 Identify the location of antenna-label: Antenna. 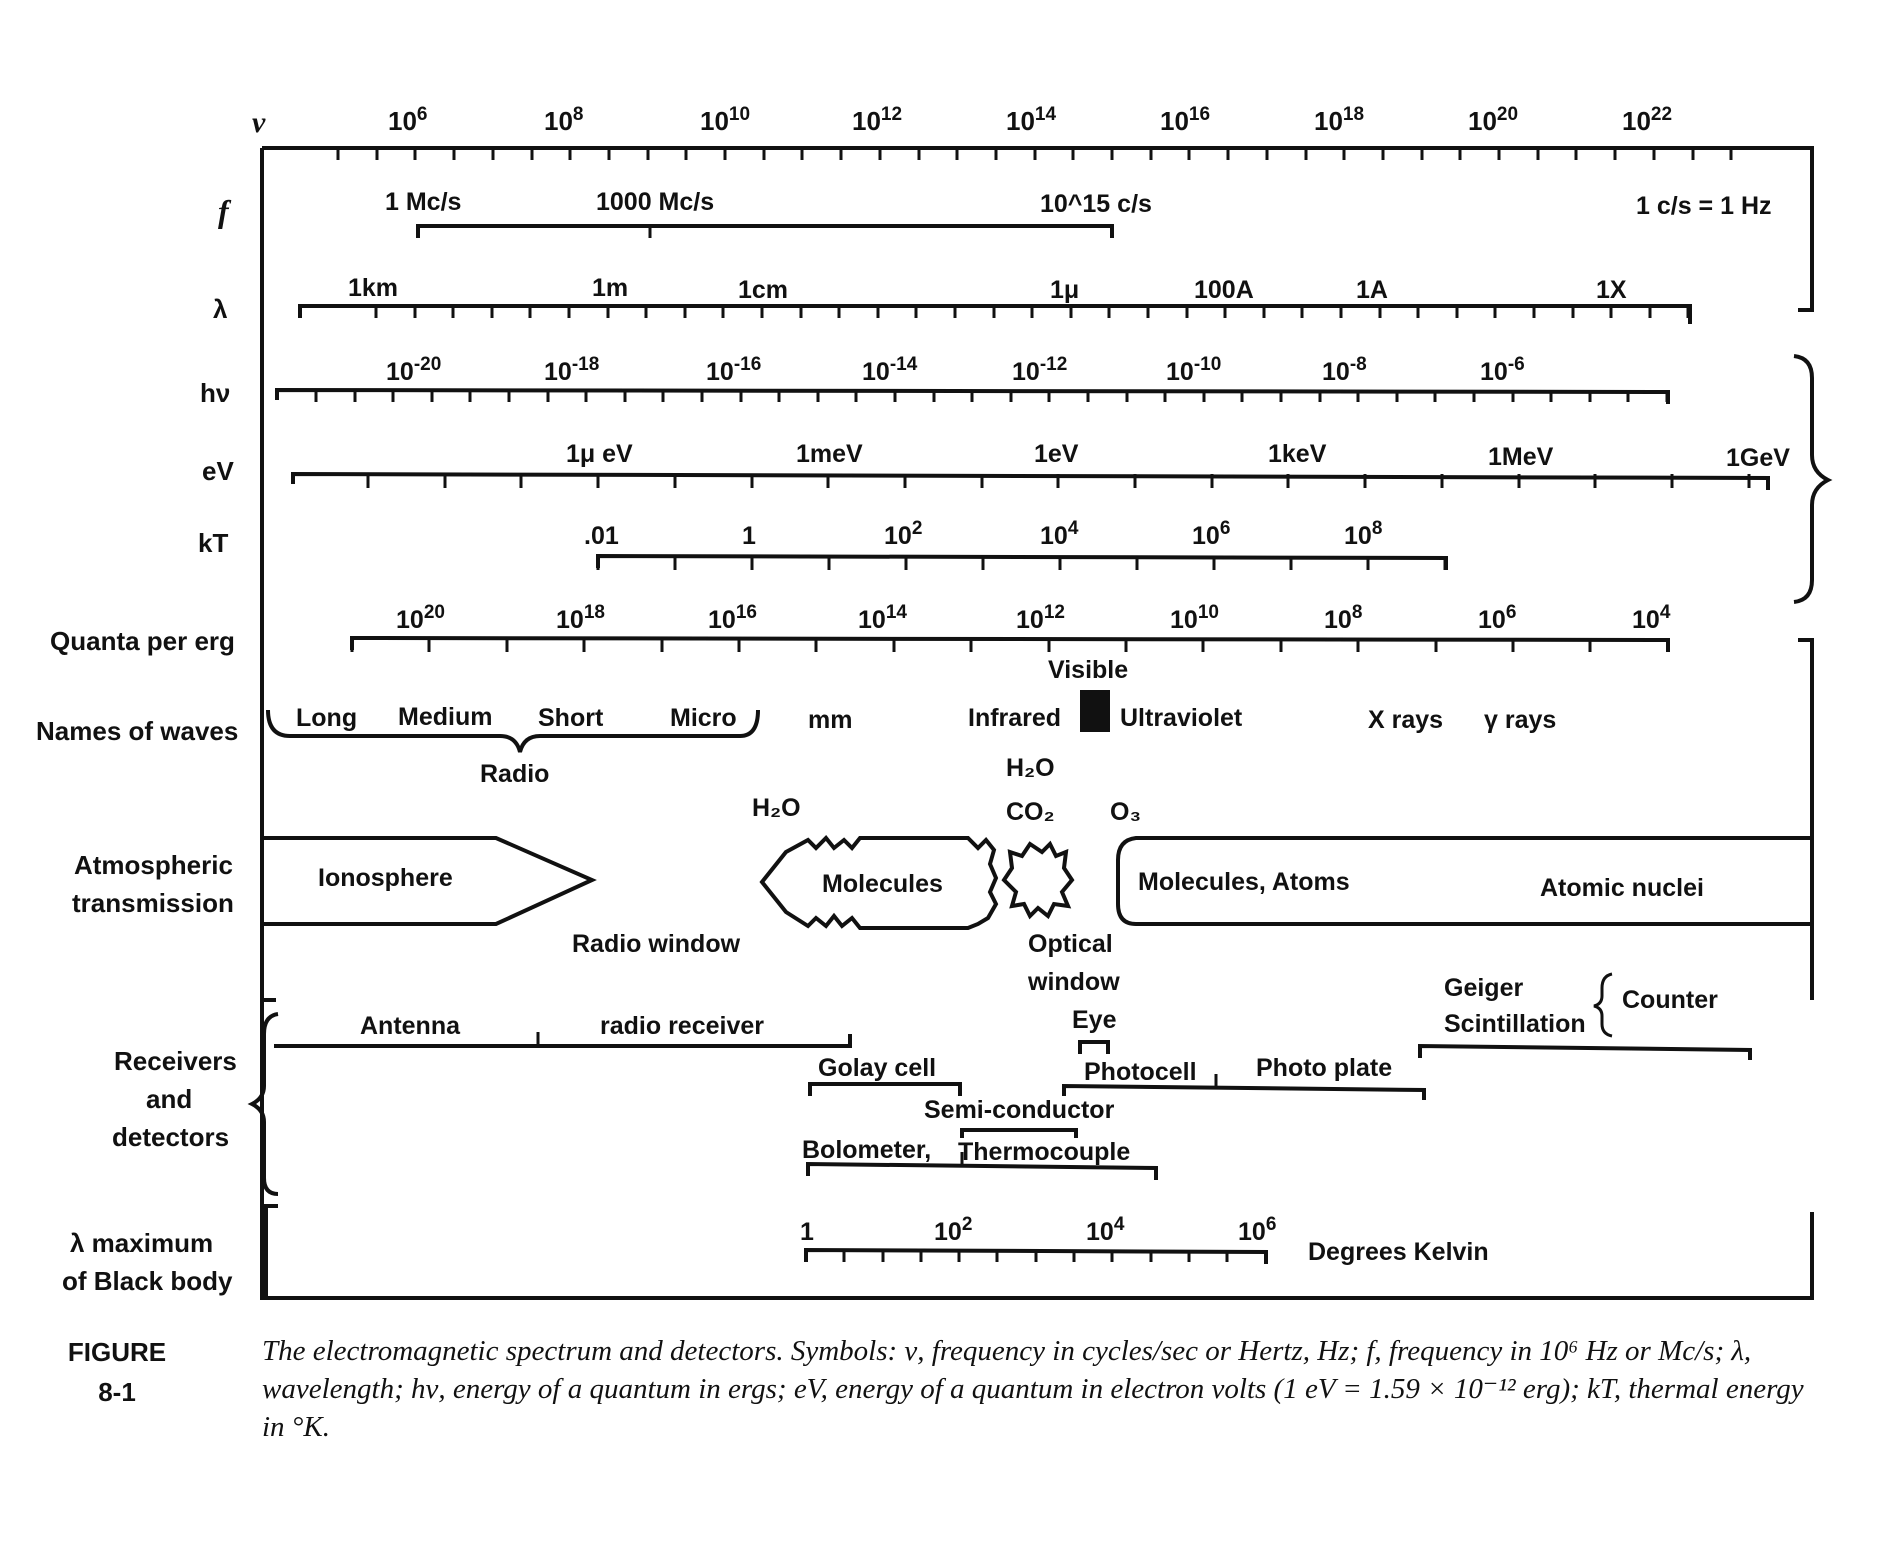
(410, 1026).